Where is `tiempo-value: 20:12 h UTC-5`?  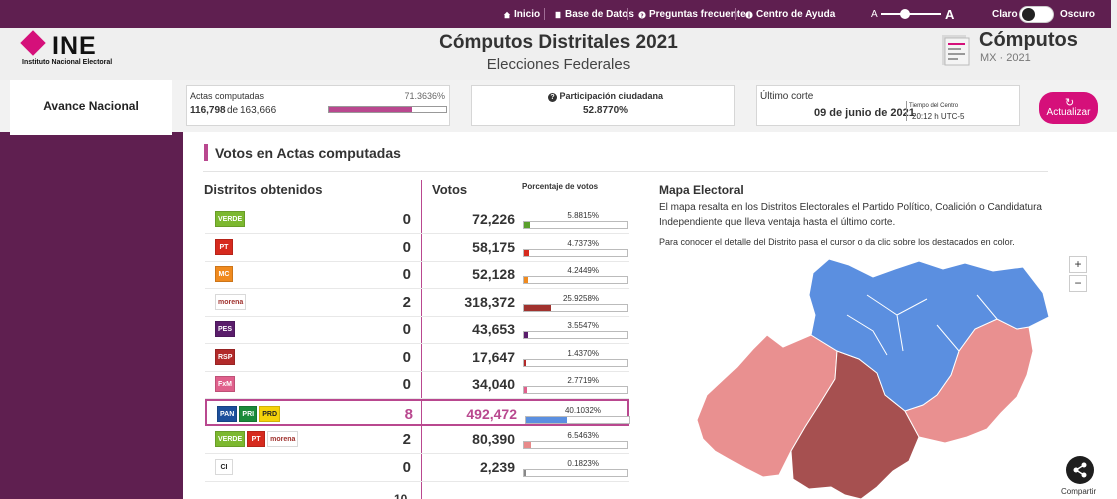 tiempo-value: 20:12 h UTC-5 is located at coordinates (938, 116).